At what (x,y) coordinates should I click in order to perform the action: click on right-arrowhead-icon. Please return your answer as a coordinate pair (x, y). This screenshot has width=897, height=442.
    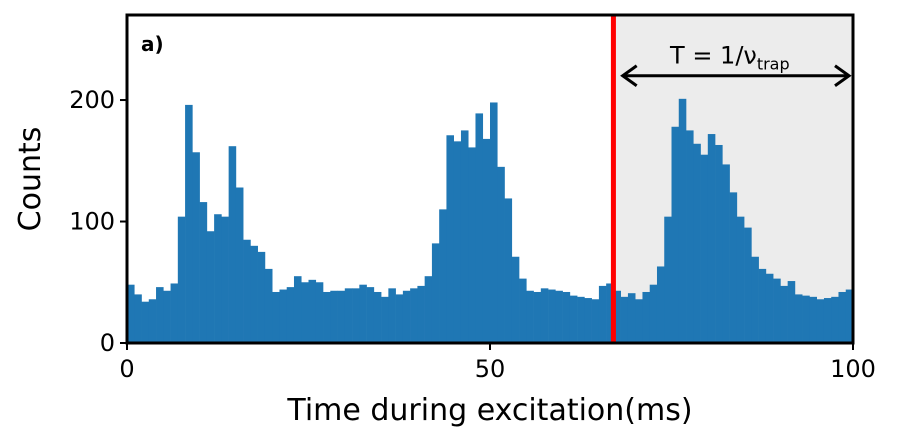
    Looking at the image, I should click on (843, 75).